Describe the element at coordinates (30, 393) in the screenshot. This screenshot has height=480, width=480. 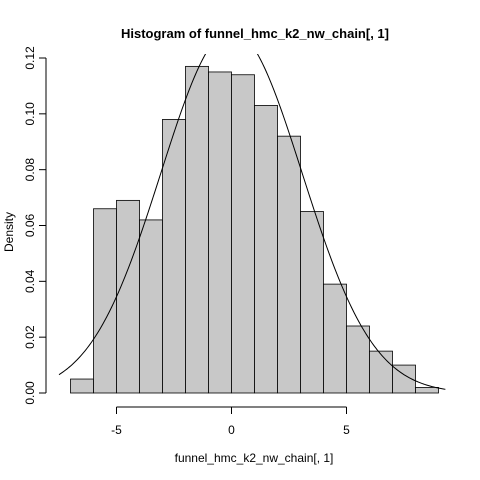
I see `y-tick-label: 0.00` at that location.